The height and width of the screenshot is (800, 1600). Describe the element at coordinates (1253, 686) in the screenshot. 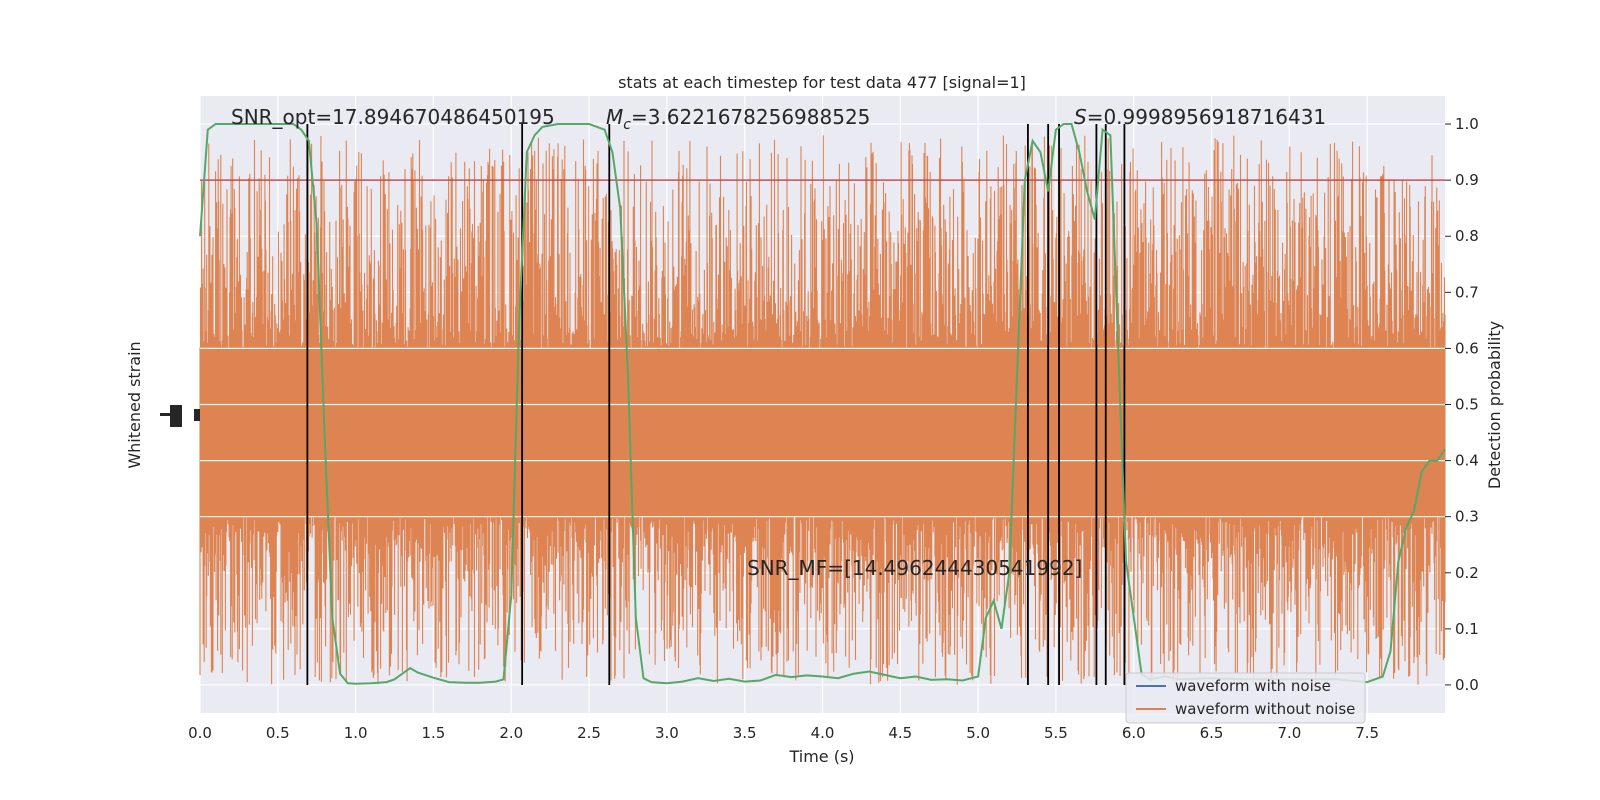

I see `legend-label-with-noise: waveform with noise` at that location.